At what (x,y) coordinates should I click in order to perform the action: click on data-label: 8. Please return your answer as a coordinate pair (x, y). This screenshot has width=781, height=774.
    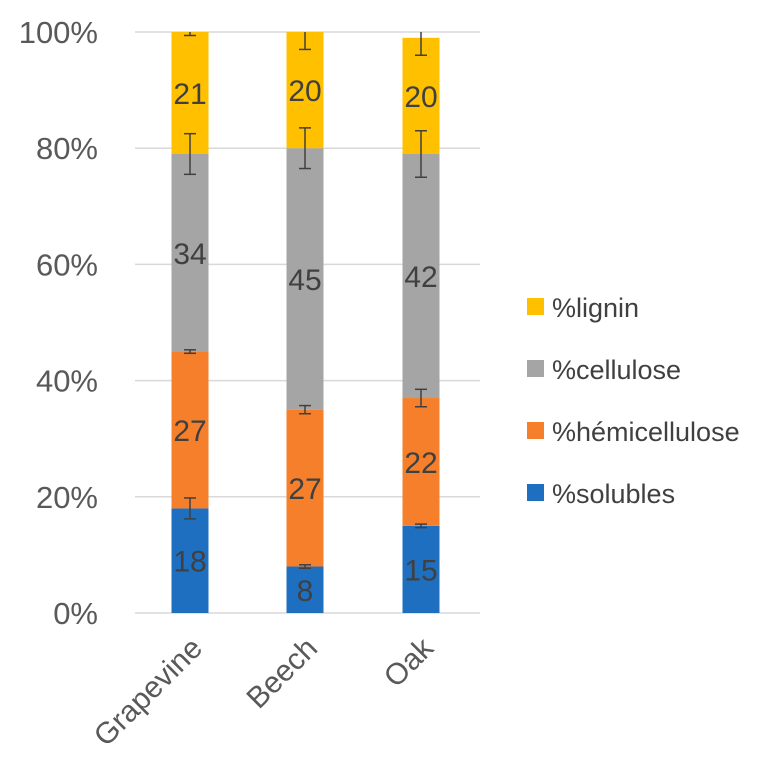
    Looking at the image, I should click on (305, 591).